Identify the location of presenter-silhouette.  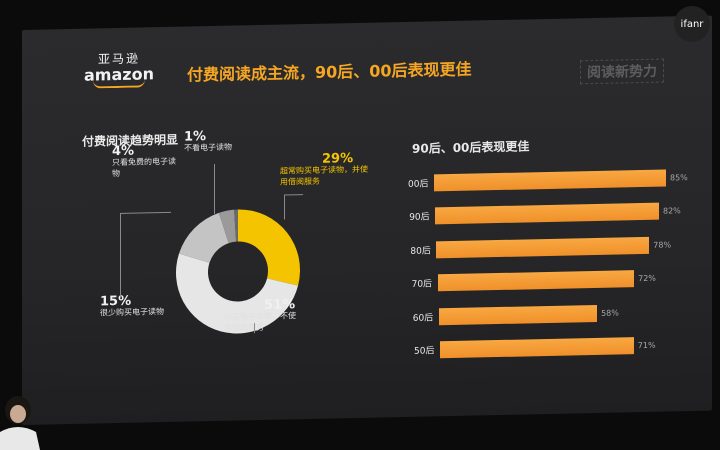
(20, 423).